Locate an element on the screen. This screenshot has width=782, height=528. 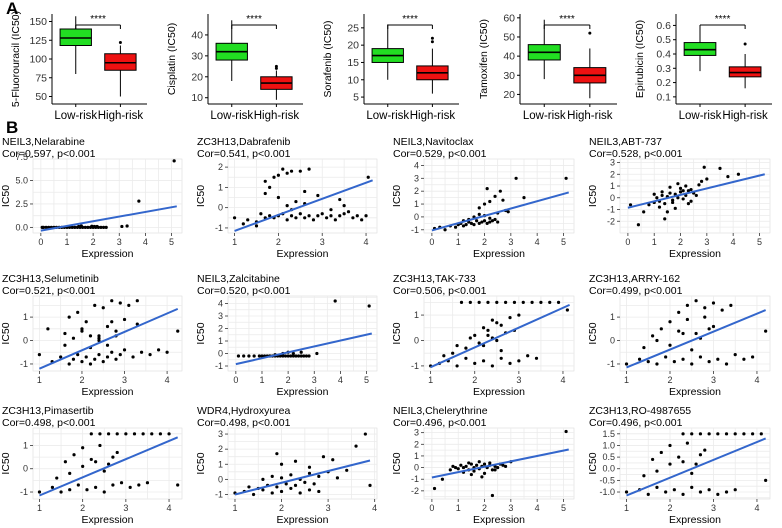
regression-line is located at coordinates (109, 466).